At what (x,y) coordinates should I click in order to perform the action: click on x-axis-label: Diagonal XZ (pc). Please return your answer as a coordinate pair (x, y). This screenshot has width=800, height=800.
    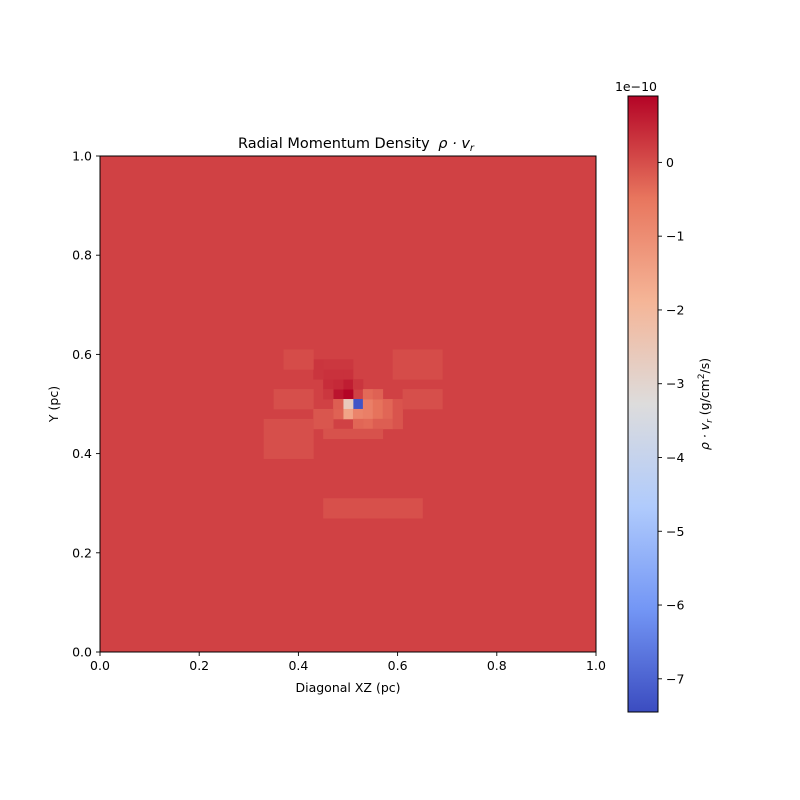
    Looking at the image, I should click on (347, 687).